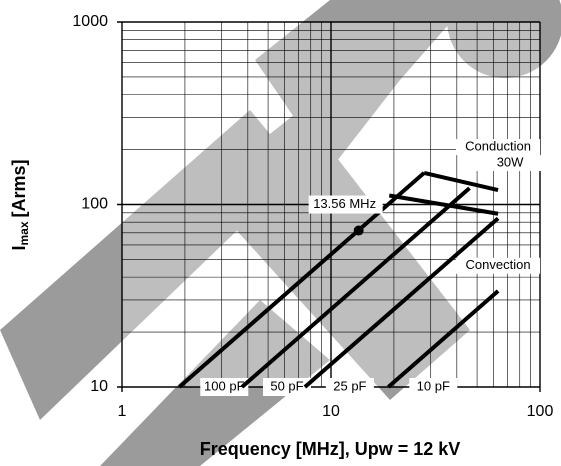 The image size is (561, 466). What do you see at coordinates (19, 188) in the screenshot?
I see `y-label-unit: [Arms]` at bounding box center [19, 188].